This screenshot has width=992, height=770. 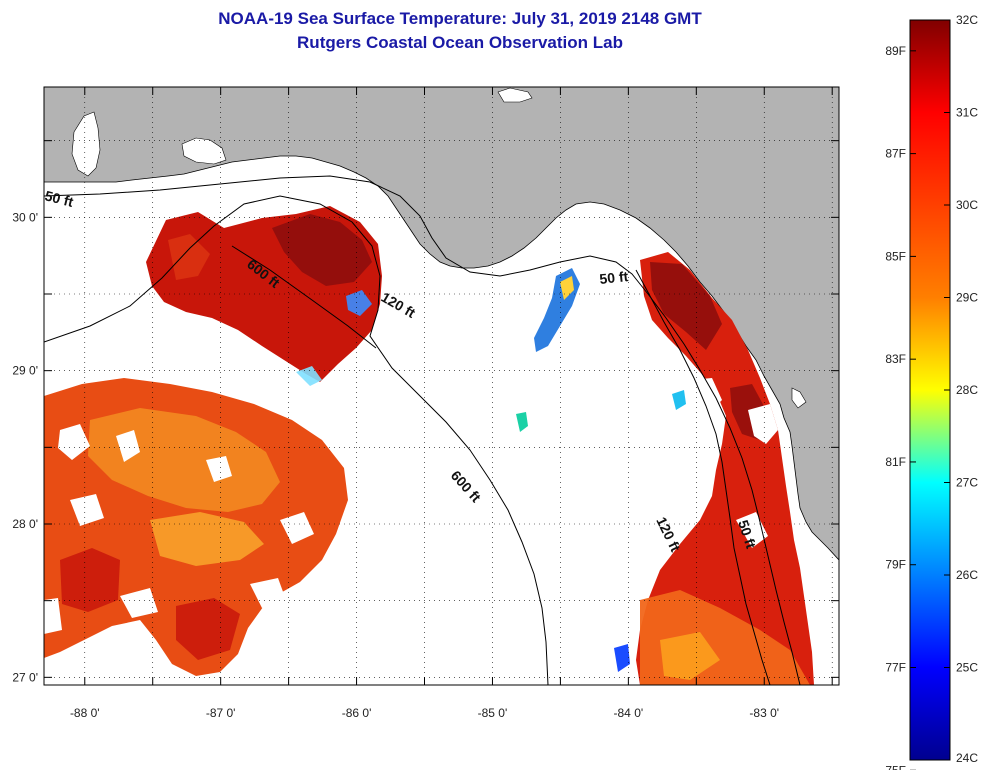 I want to click on lon-tick-label: -87 0', so click(x=221, y=713).